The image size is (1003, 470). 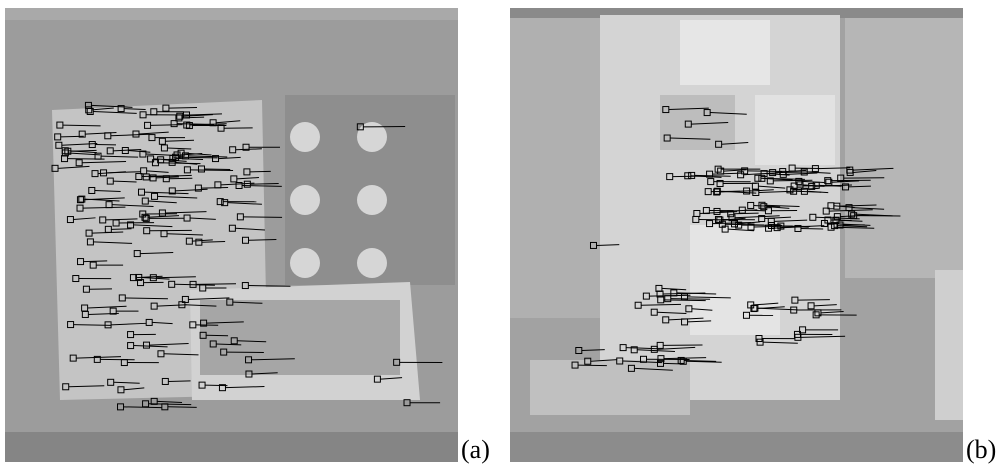 I want to click on poster-sheet, so click(x=725, y=52).